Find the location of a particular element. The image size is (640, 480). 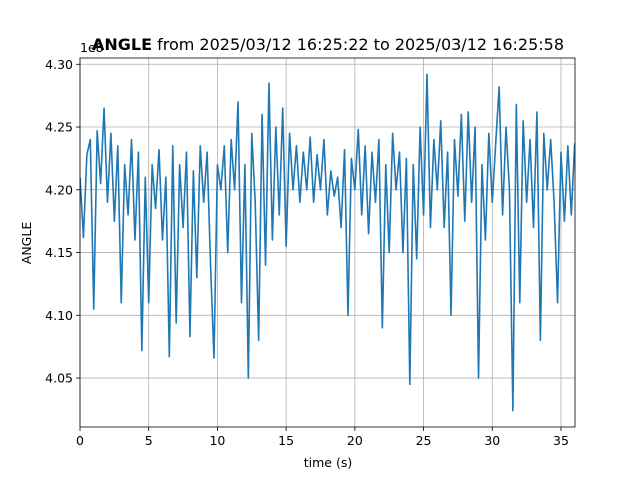

y-tick-label: 4.30 is located at coordinates (59, 64).